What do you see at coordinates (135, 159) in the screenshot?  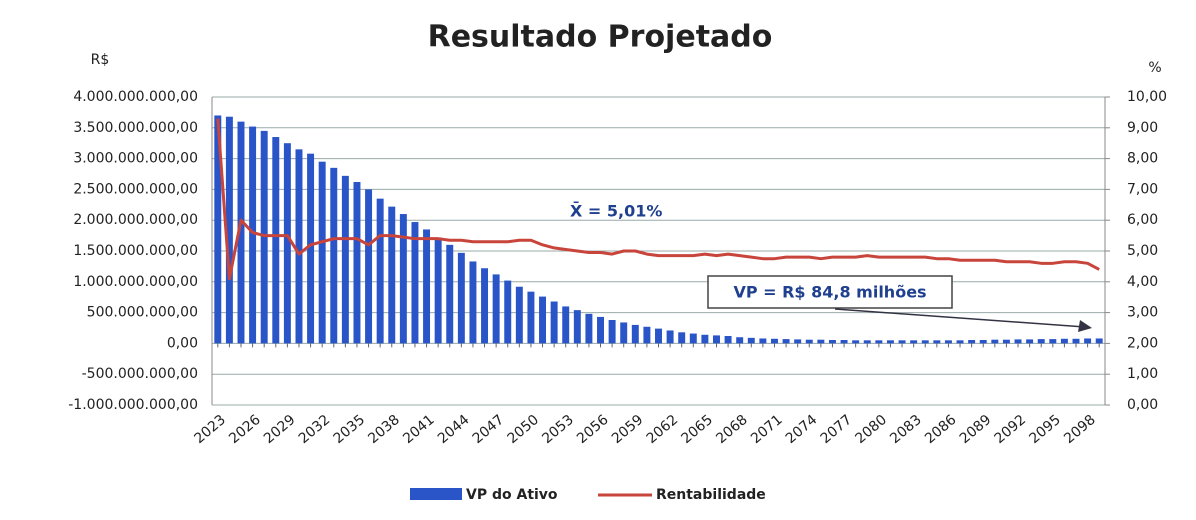 I see `y-tick-label: 3.000.000.000,00` at bounding box center [135, 159].